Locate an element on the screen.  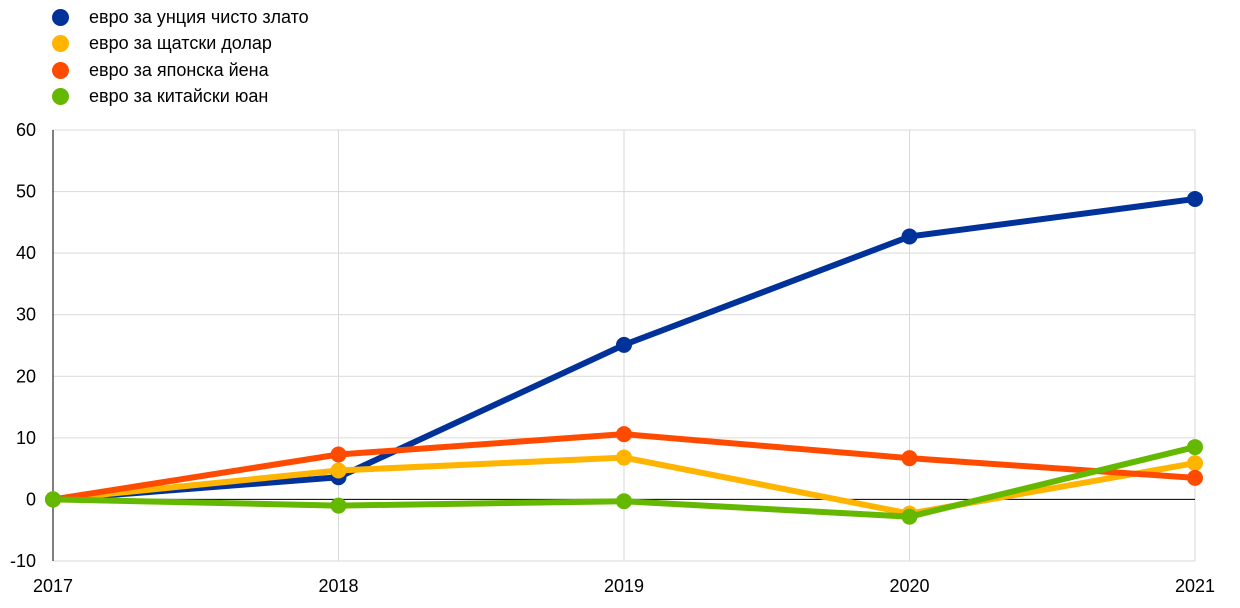
y-tick-label: 40 is located at coordinates (26, 253).